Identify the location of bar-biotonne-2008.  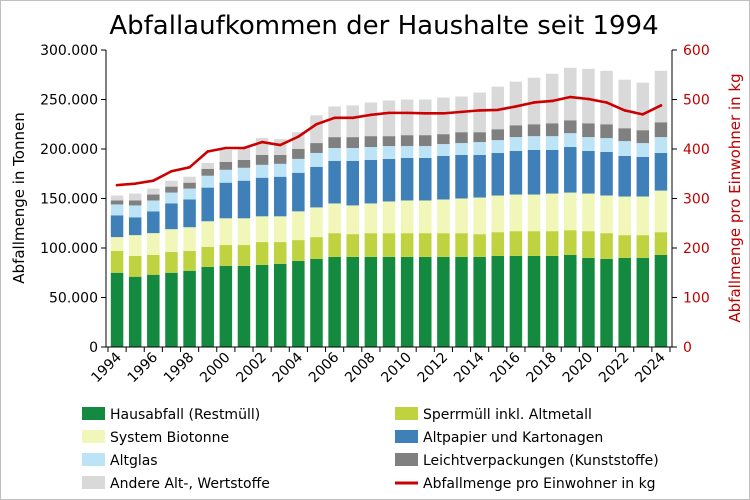
(371, 218).